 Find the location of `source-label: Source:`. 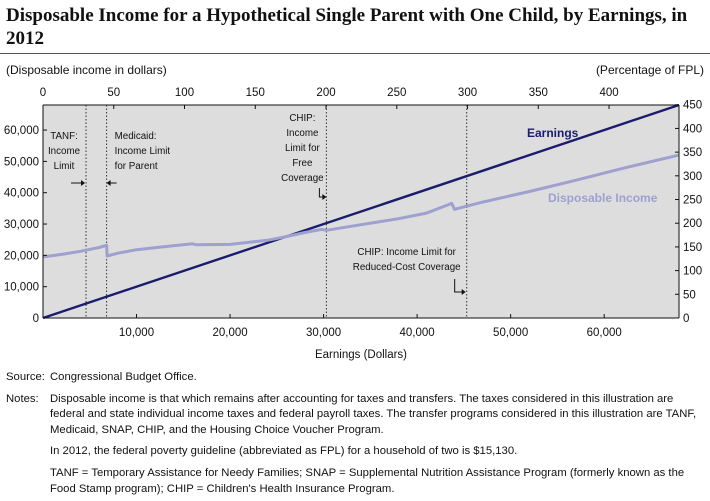

source-label: Source: is located at coordinates (25, 377).